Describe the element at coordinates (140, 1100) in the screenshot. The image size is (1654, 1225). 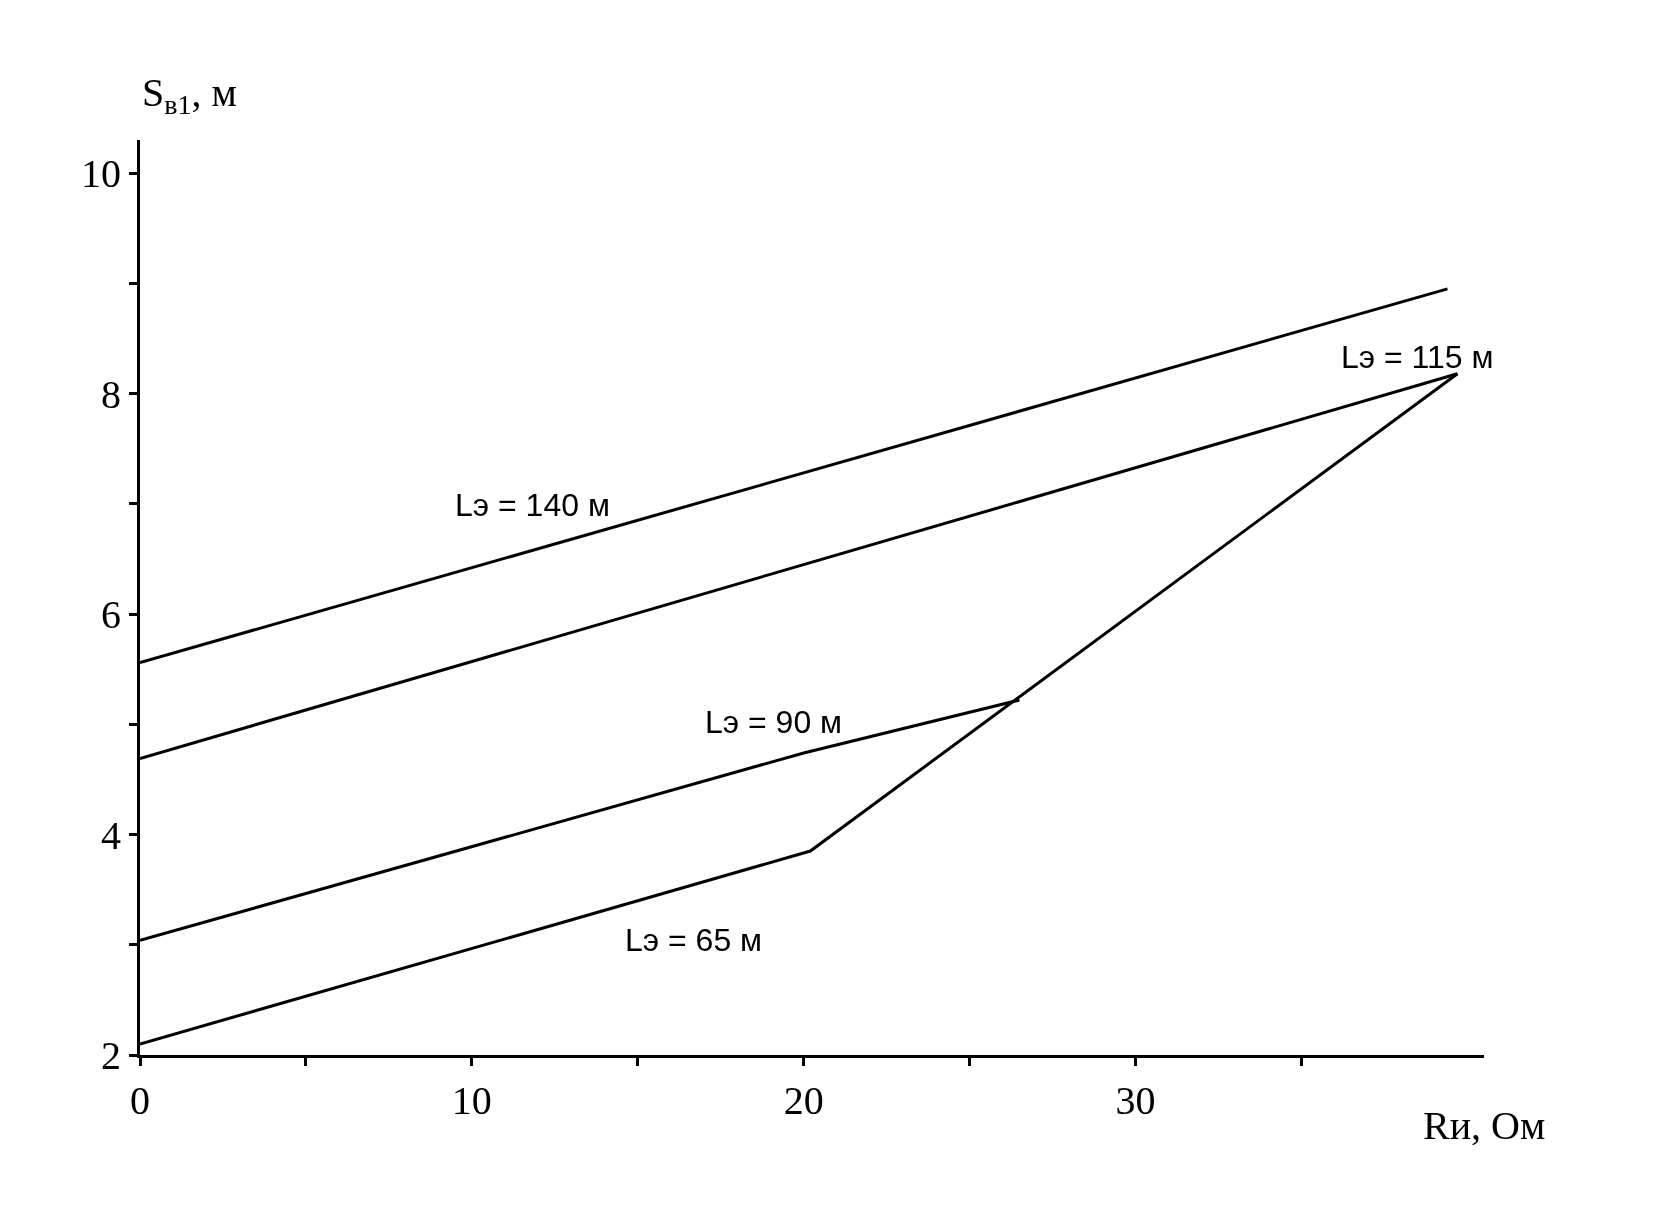
I see `x-tick-label: 0` at that location.